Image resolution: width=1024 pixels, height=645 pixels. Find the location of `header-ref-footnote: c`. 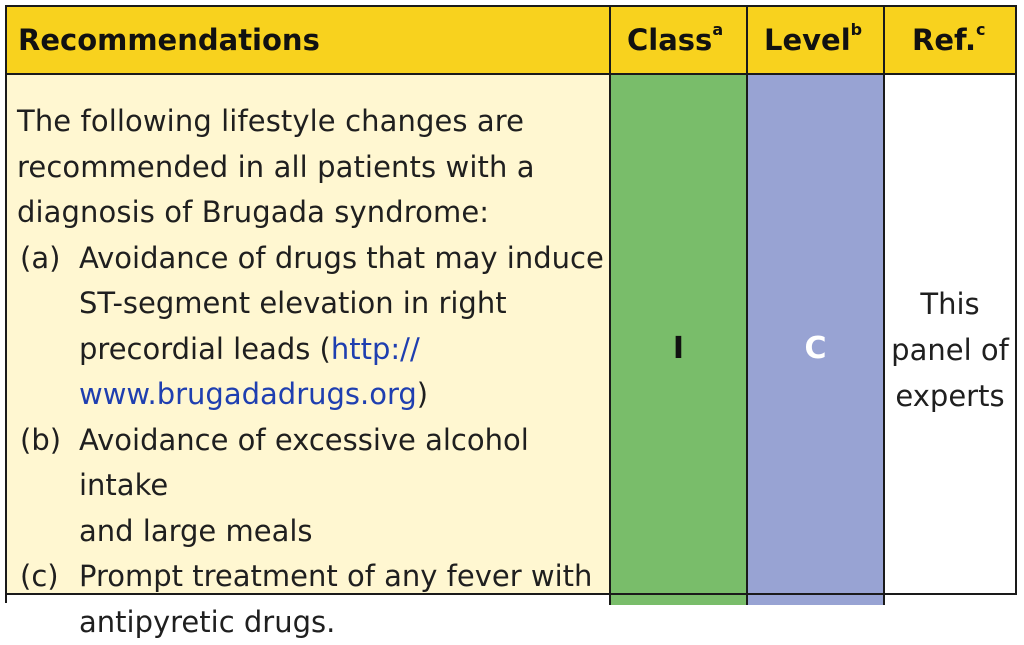

header-ref-footnote: c is located at coordinates (981, 30).